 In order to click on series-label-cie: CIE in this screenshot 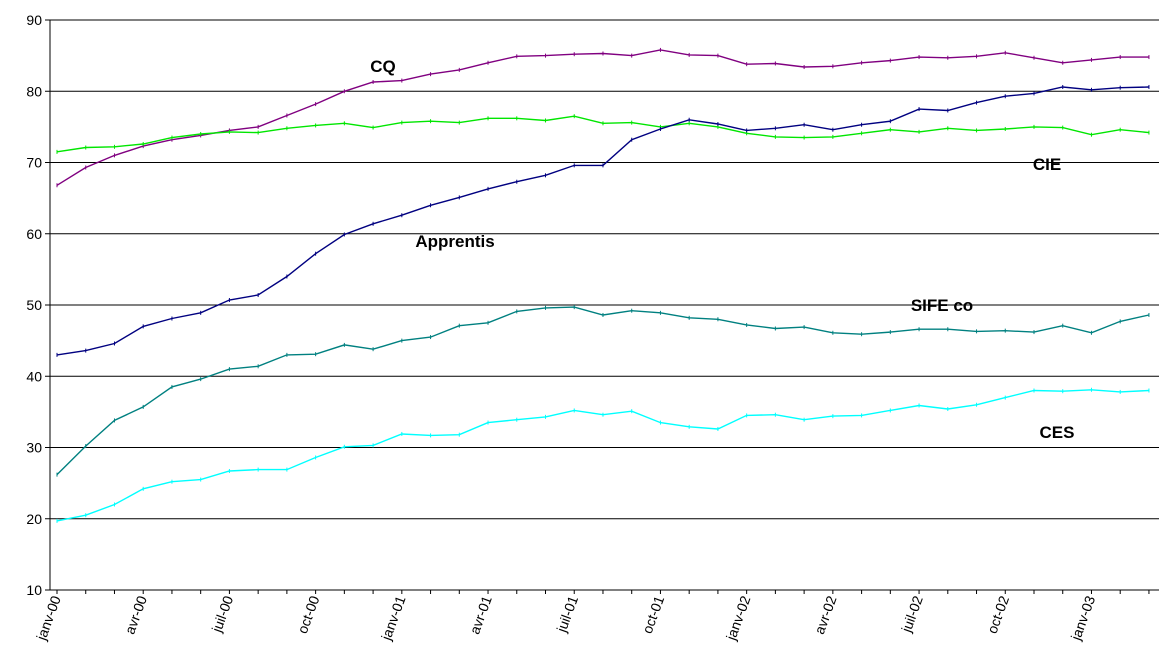, I will do `click(1047, 164)`.